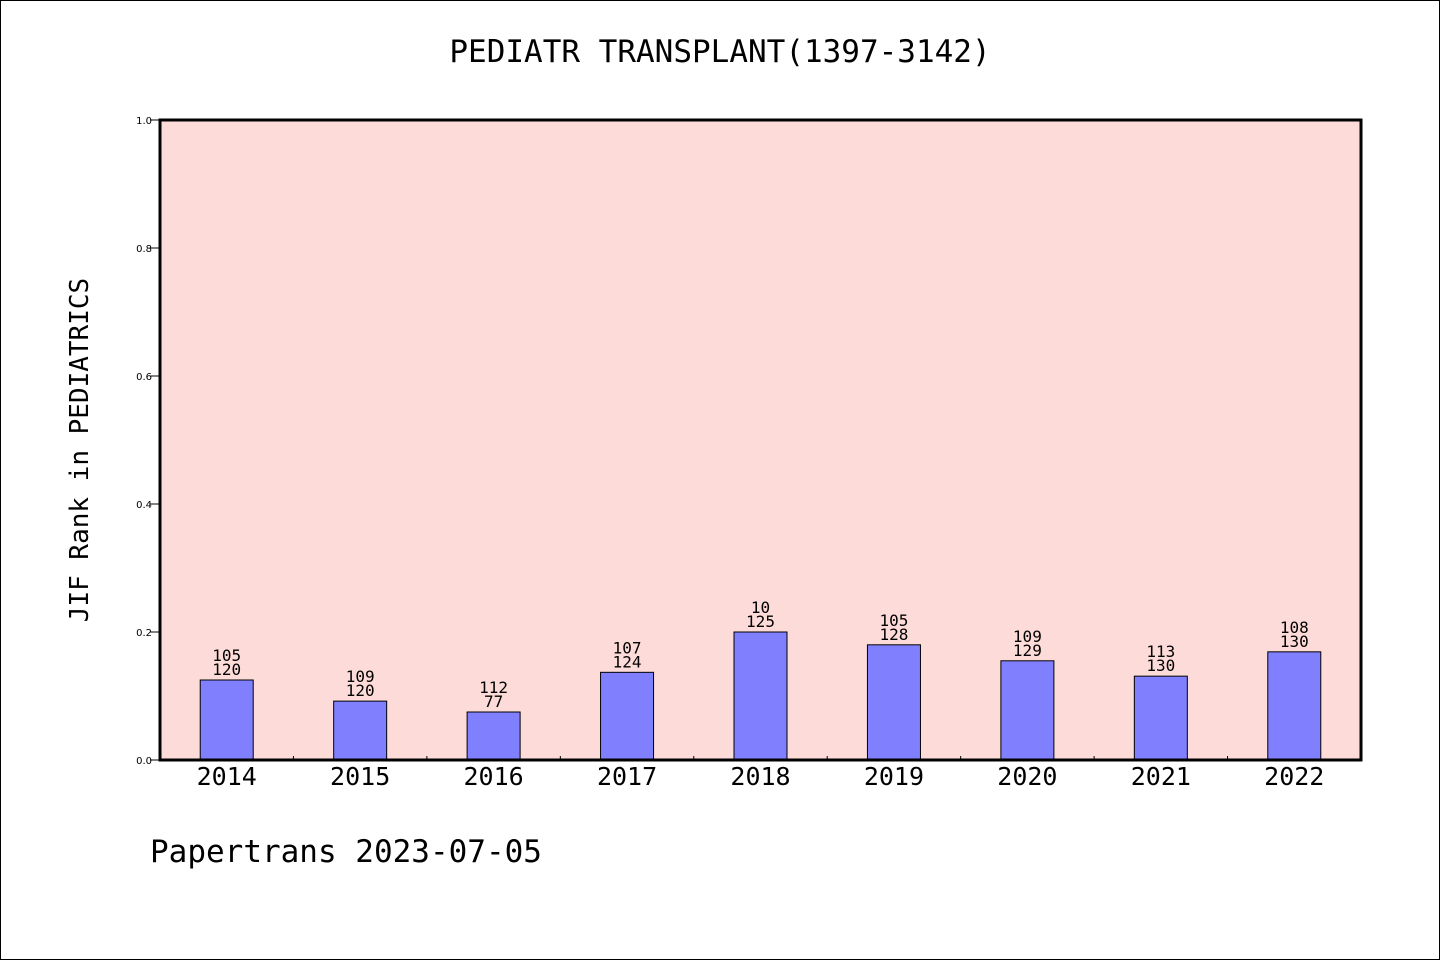  I want to click on y-tick-label: 0.8, so click(144, 249).